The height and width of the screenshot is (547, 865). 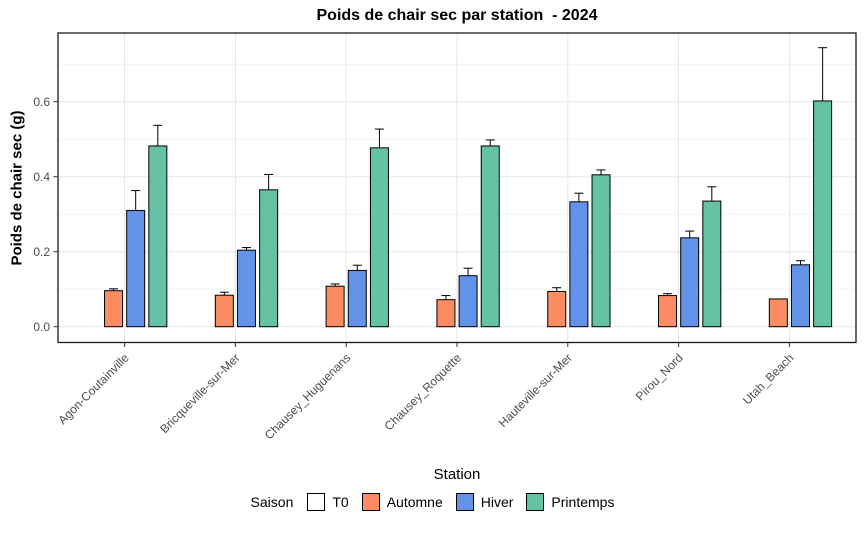 I want to click on y-tick-label: 0.0, so click(x=41, y=327).